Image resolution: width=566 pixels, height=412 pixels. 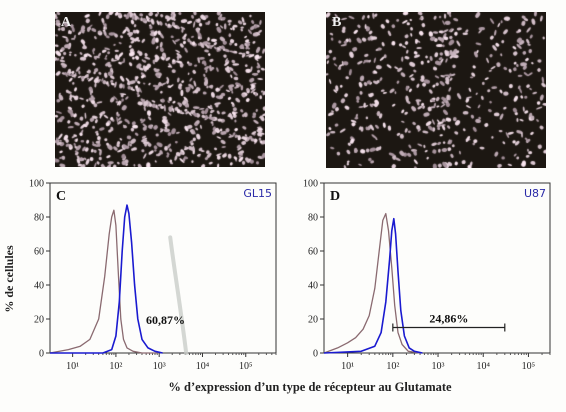 I want to click on micrograph-a-image, so click(x=160, y=89).